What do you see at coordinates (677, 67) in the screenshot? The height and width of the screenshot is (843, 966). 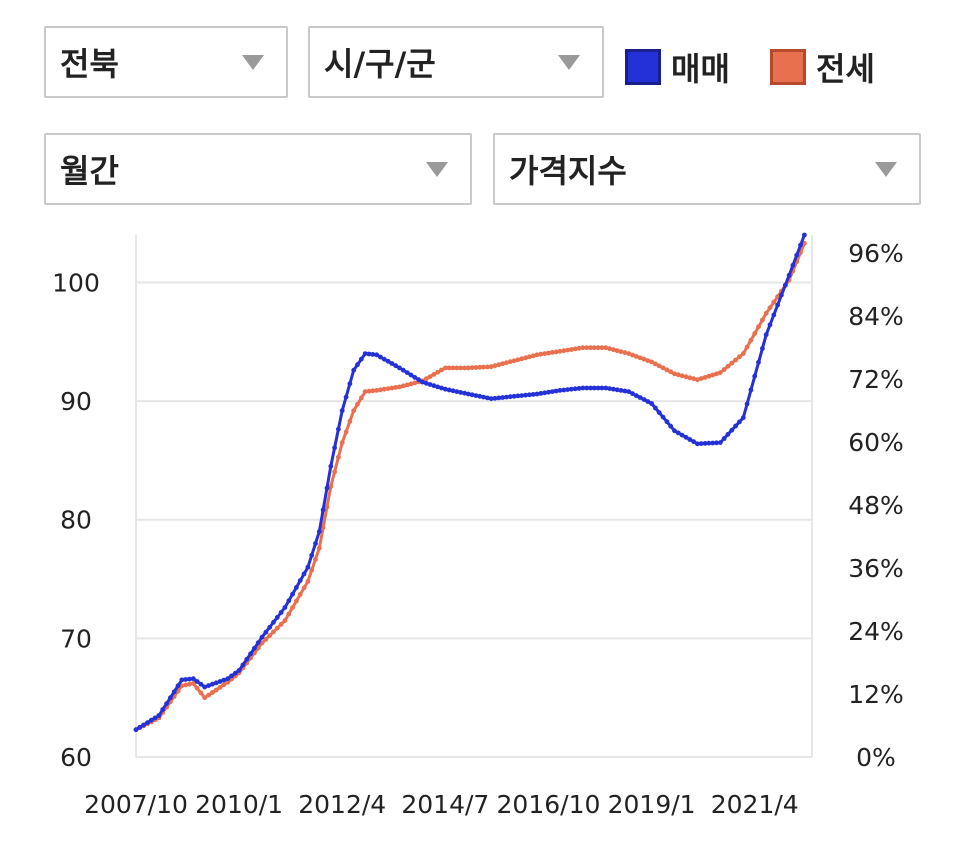 I see `legend-item-sale: 매매` at bounding box center [677, 67].